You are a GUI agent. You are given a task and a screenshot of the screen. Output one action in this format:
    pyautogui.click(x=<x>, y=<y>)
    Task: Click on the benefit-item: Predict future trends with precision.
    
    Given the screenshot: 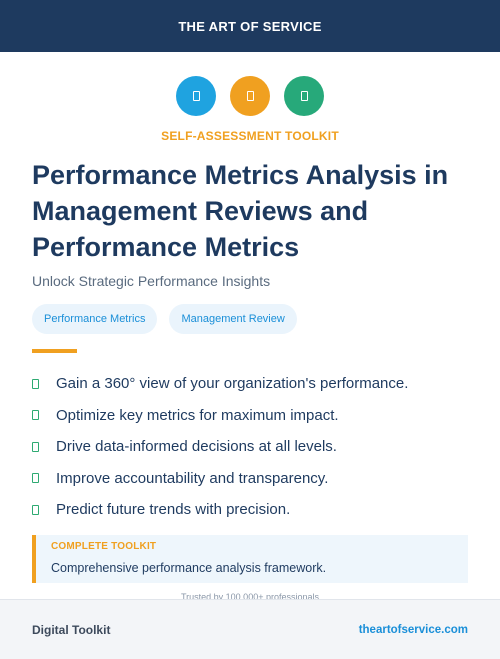 What is the action you would take?
    pyautogui.click(x=252, y=510)
    